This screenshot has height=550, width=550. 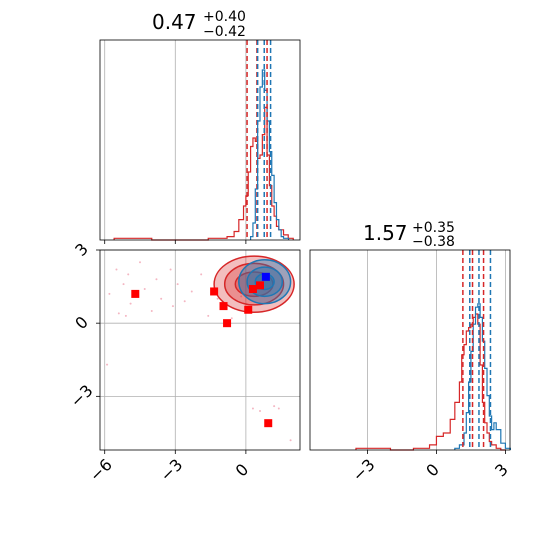 I want to click on title-param-1-minus: −0.38, so click(x=433, y=242).